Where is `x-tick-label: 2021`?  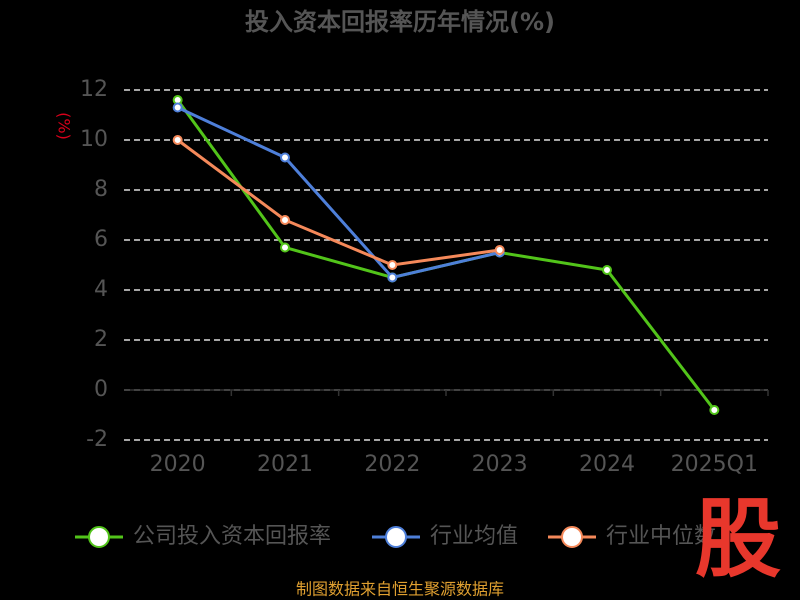 x-tick-label: 2021 is located at coordinates (285, 464).